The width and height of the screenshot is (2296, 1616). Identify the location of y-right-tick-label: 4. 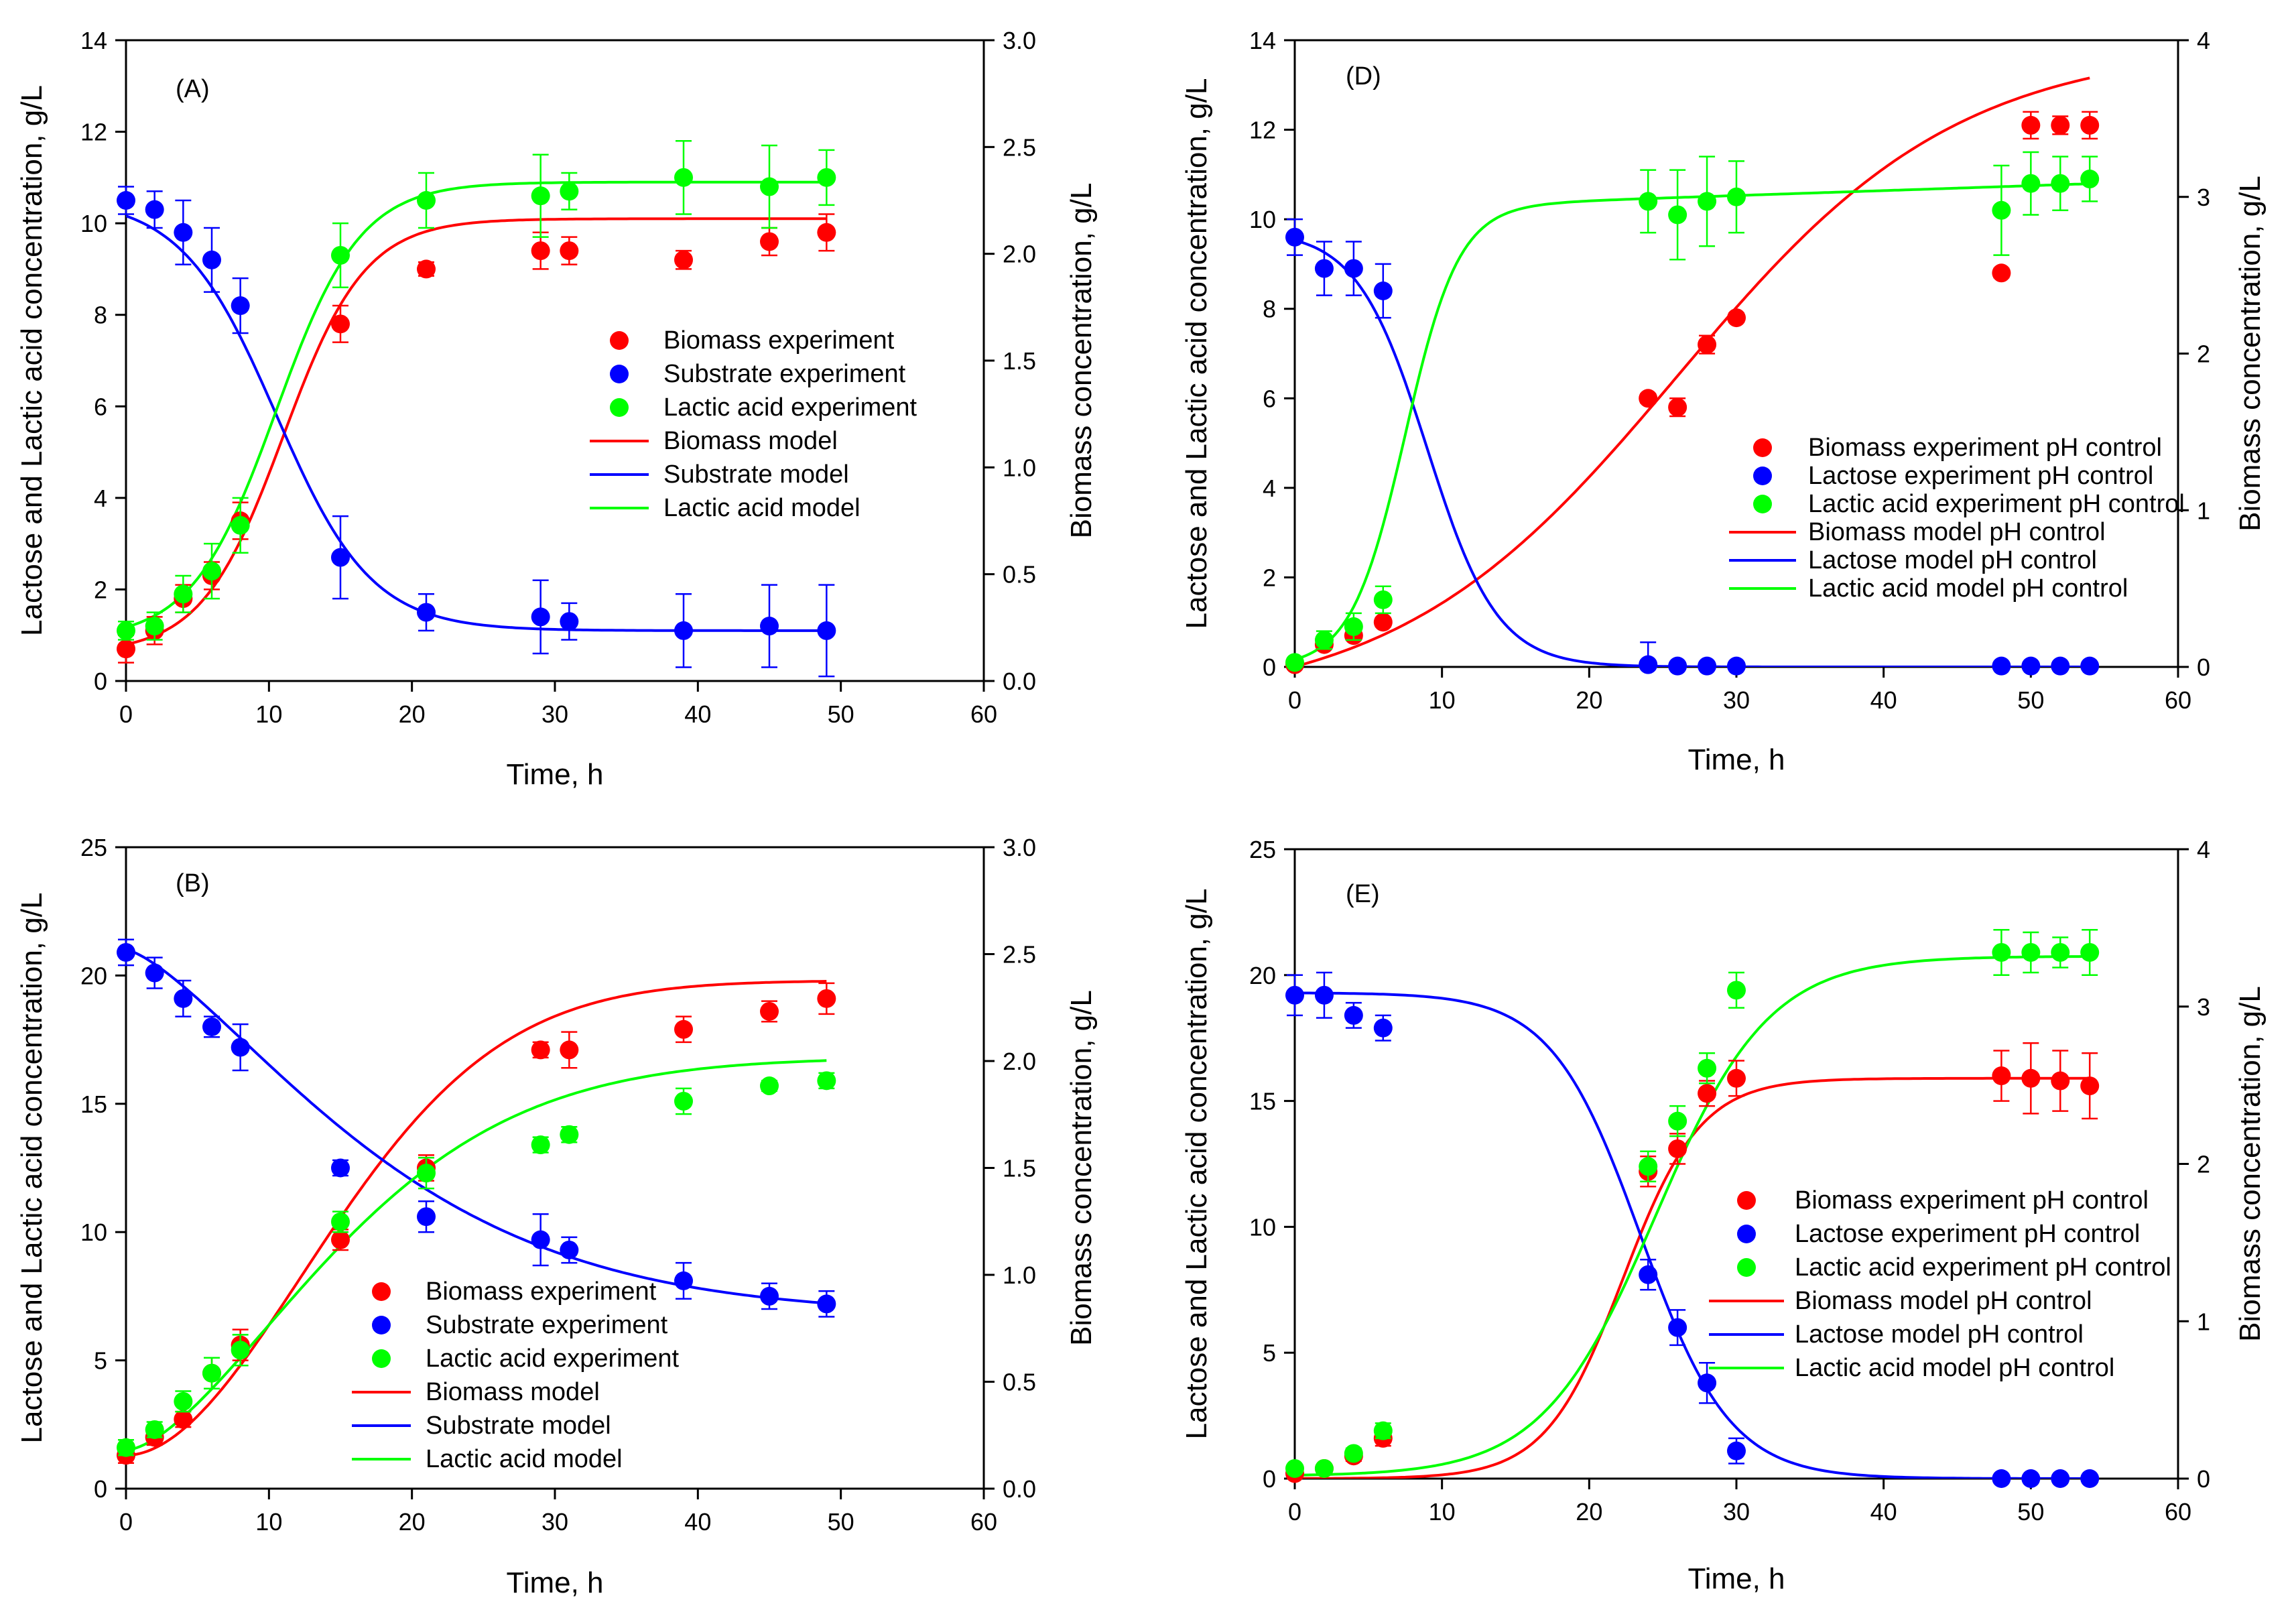
(2203, 40).